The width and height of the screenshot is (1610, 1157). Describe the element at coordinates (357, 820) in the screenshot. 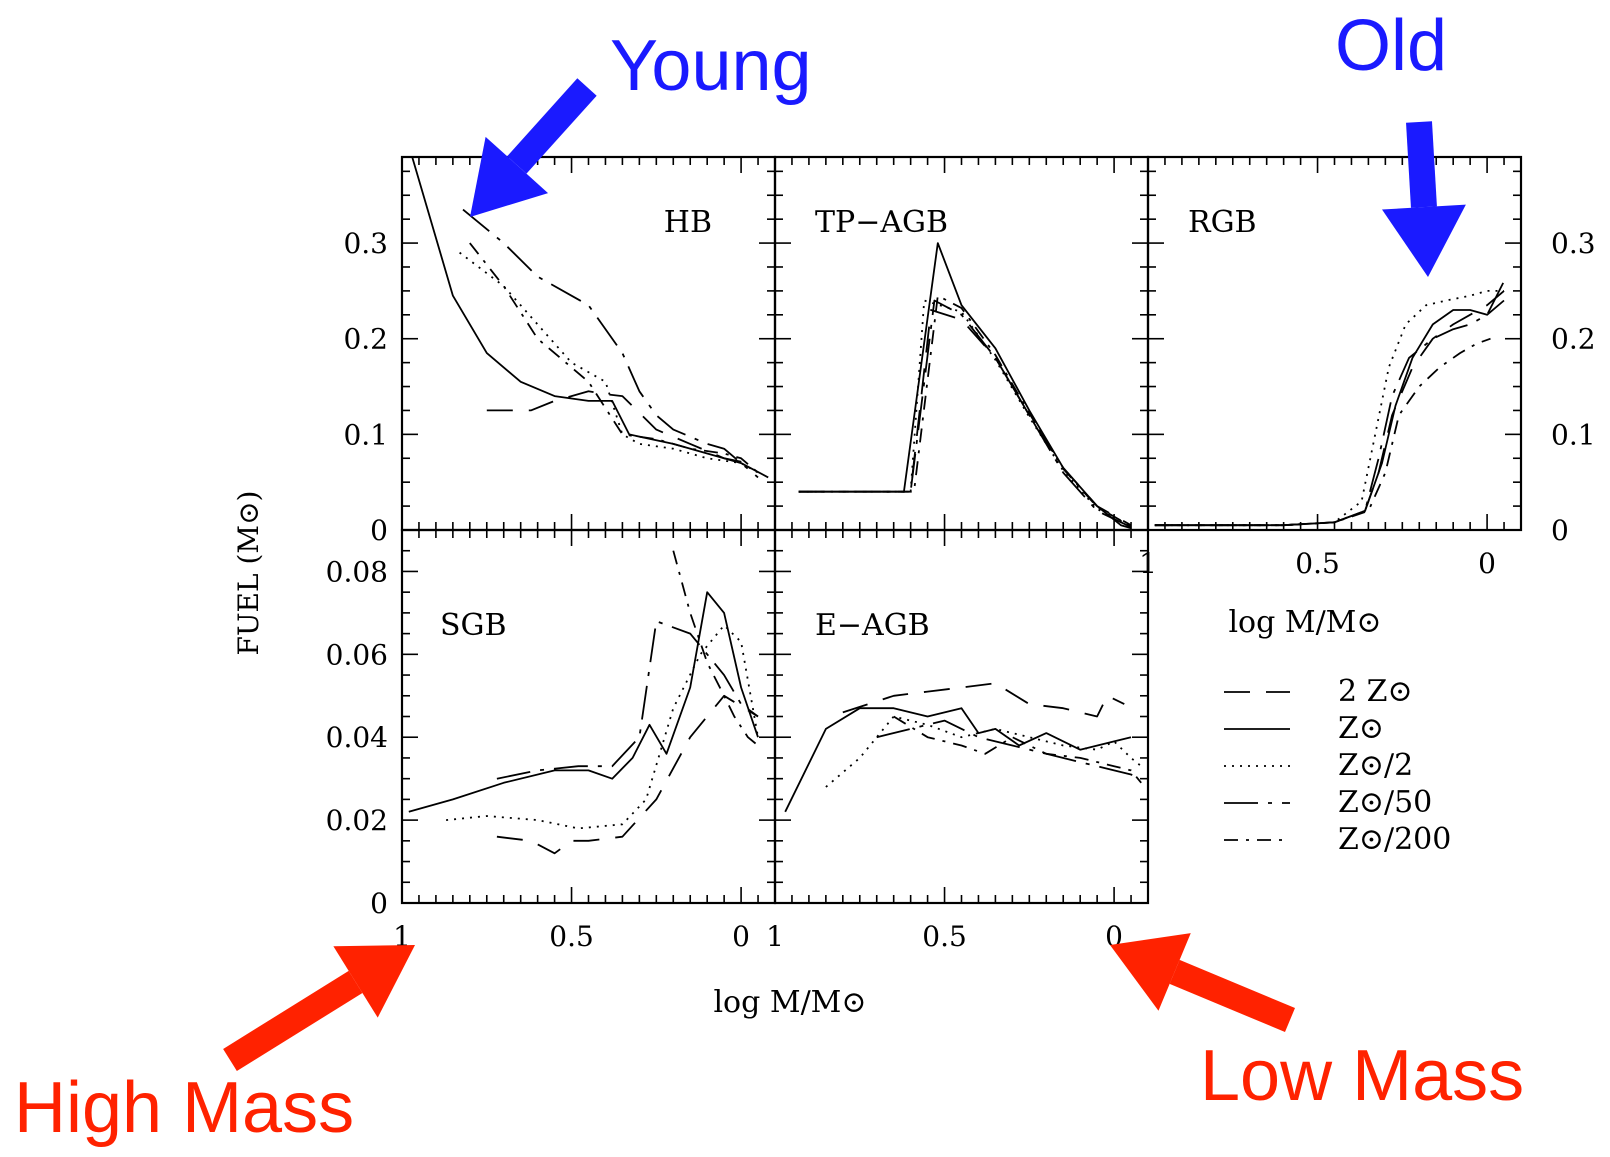

I see `y-tick-label: 0.02` at that location.